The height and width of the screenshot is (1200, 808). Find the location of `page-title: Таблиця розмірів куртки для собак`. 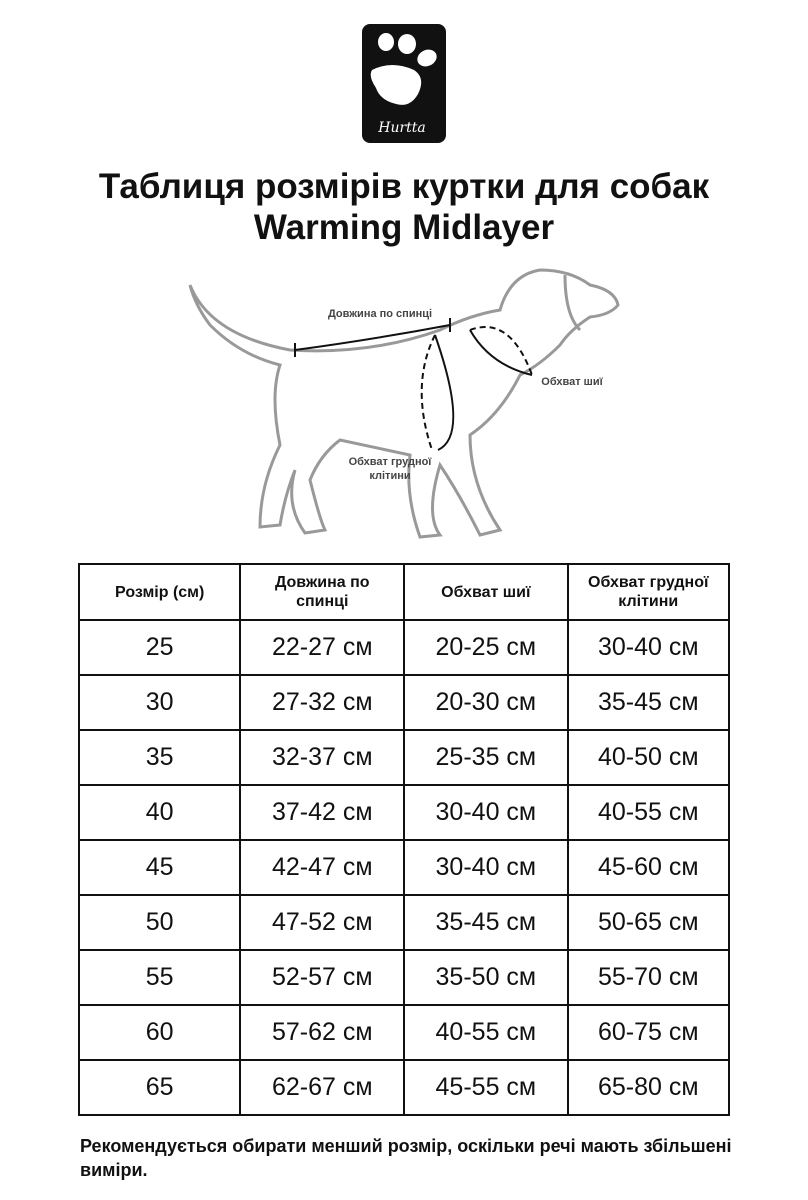

page-title: Таблиця розмірів куртки для собак is located at coordinates (404, 186).